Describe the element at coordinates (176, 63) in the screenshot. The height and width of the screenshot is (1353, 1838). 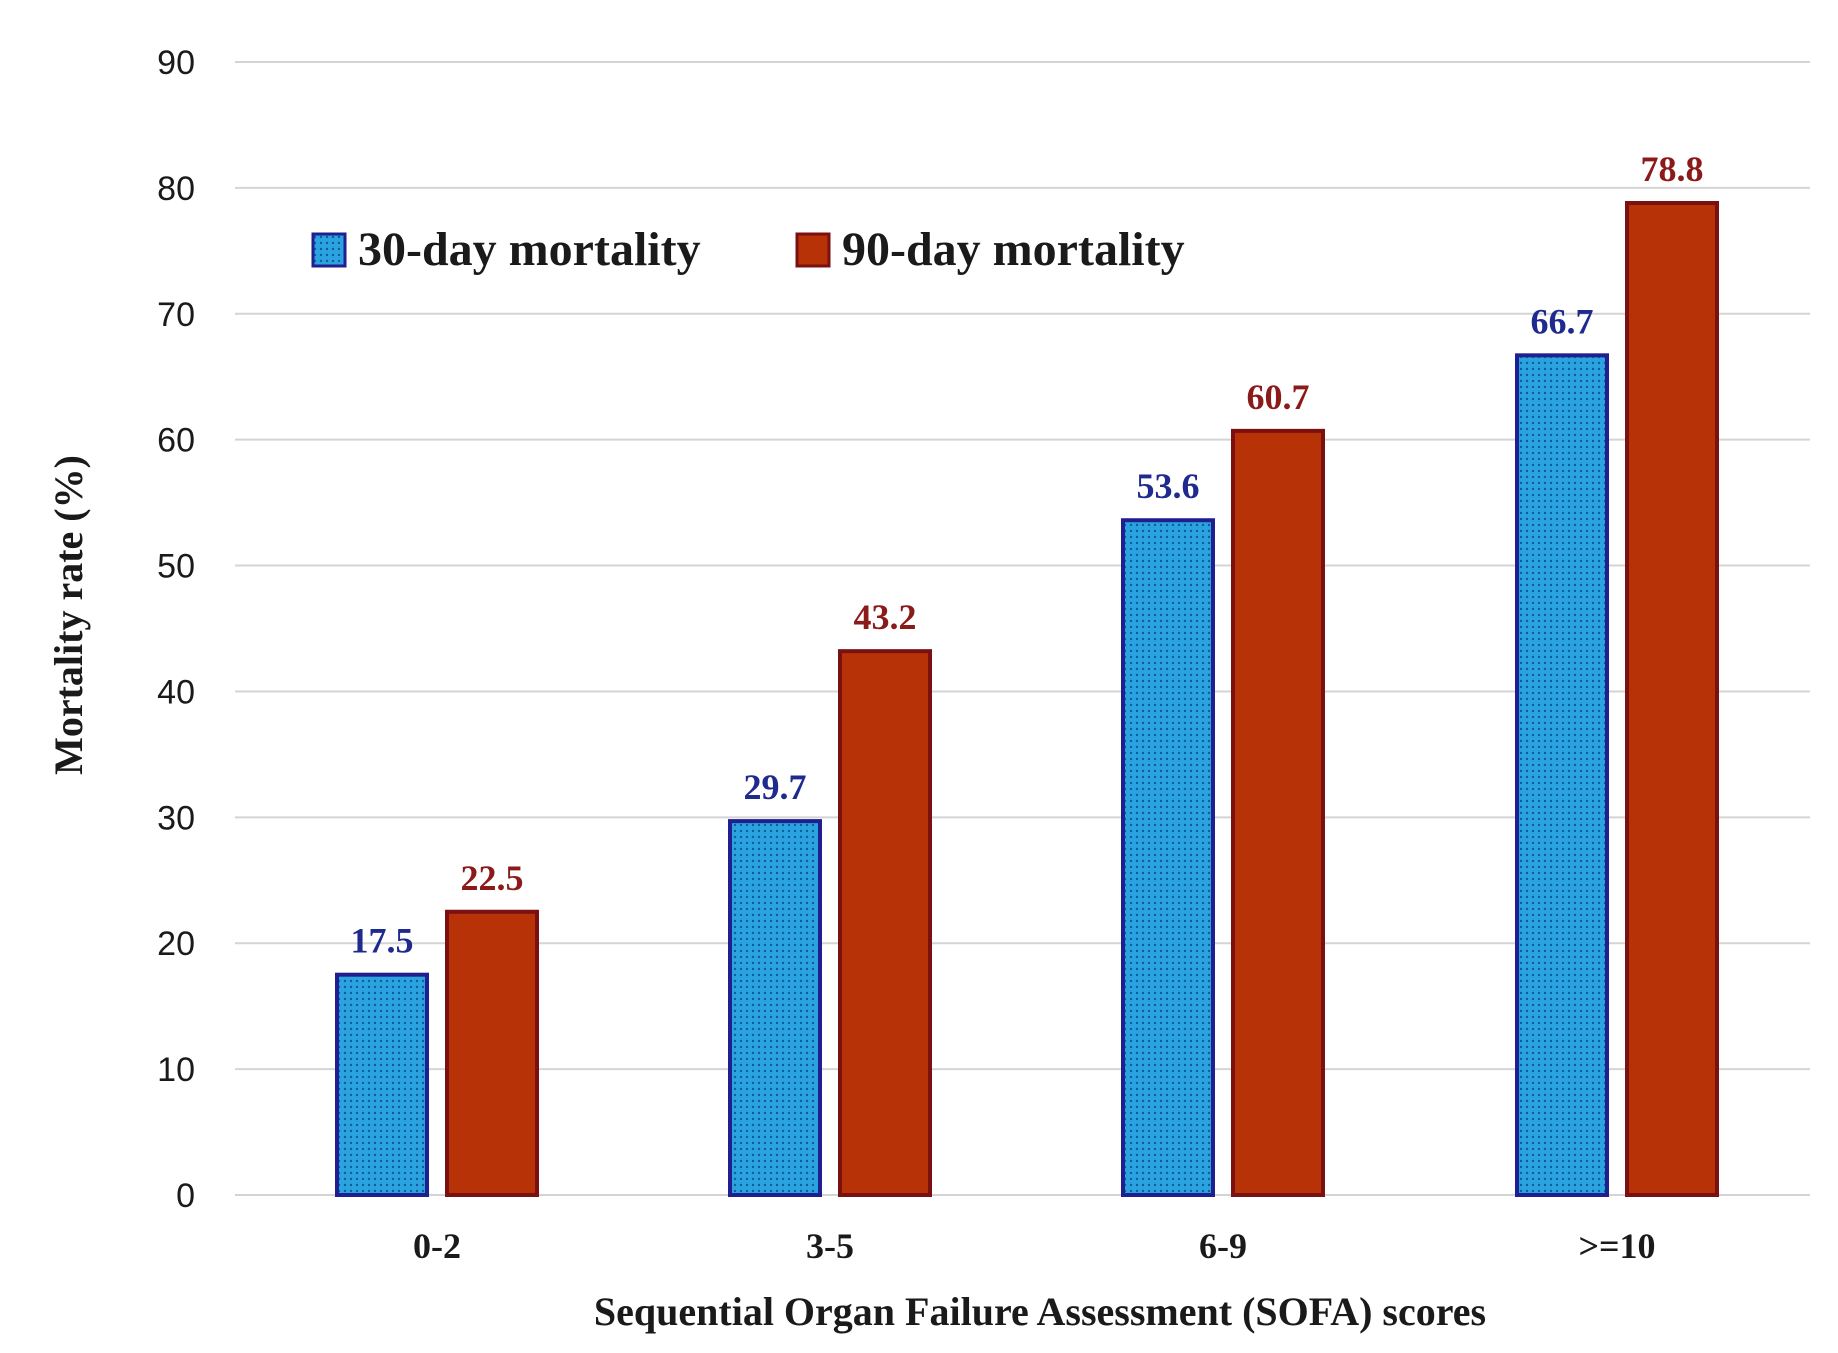
I see `y-tick-label: 90` at that location.